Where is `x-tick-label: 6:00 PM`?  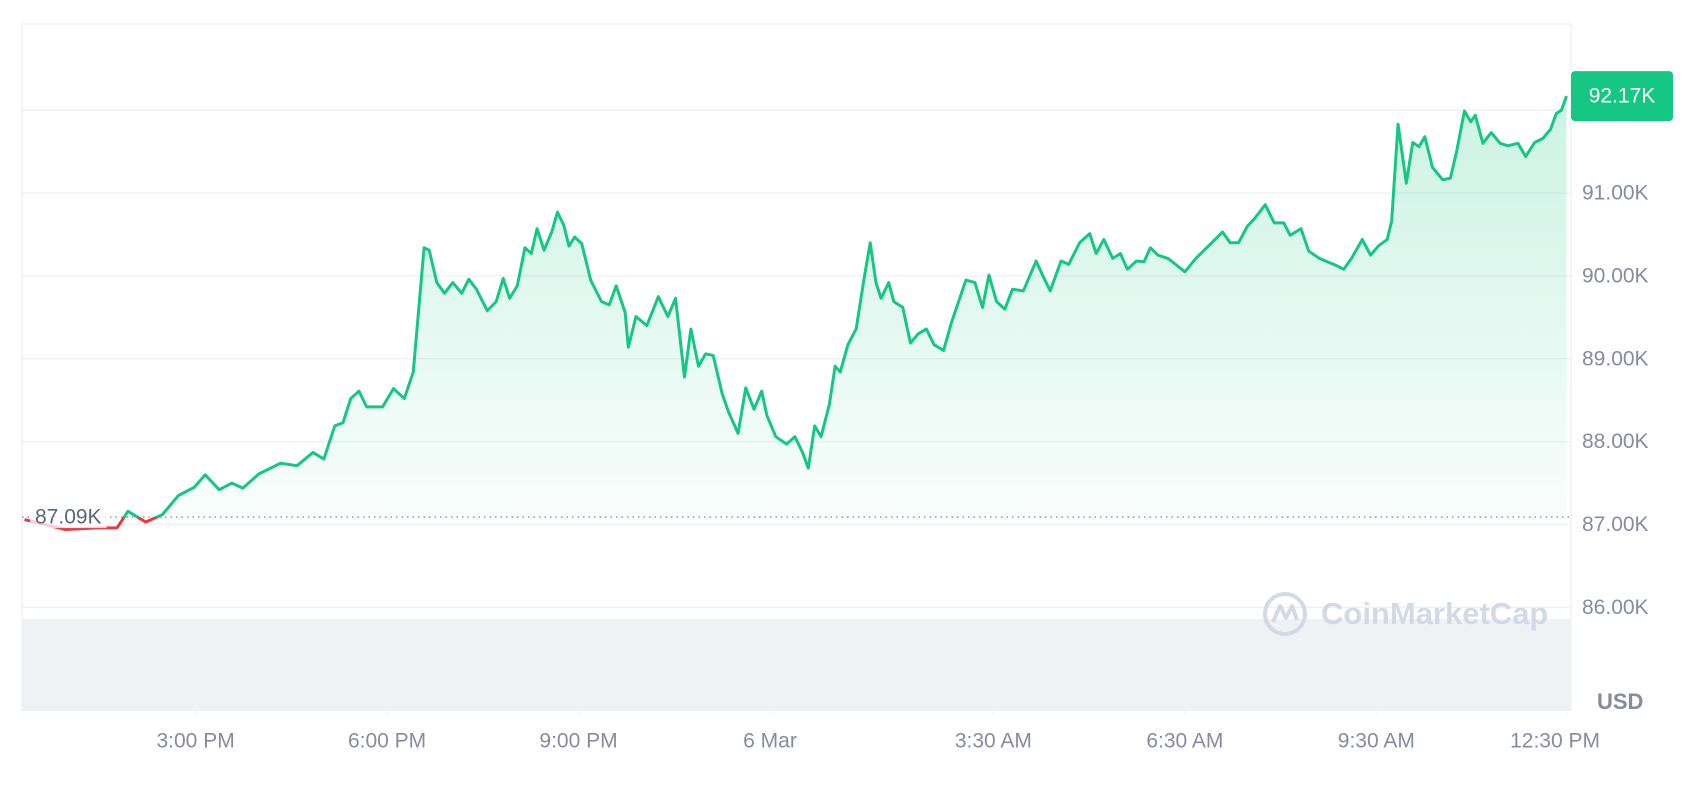 x-tick-label: 6:00 PM is located at coordinates (387, 741).